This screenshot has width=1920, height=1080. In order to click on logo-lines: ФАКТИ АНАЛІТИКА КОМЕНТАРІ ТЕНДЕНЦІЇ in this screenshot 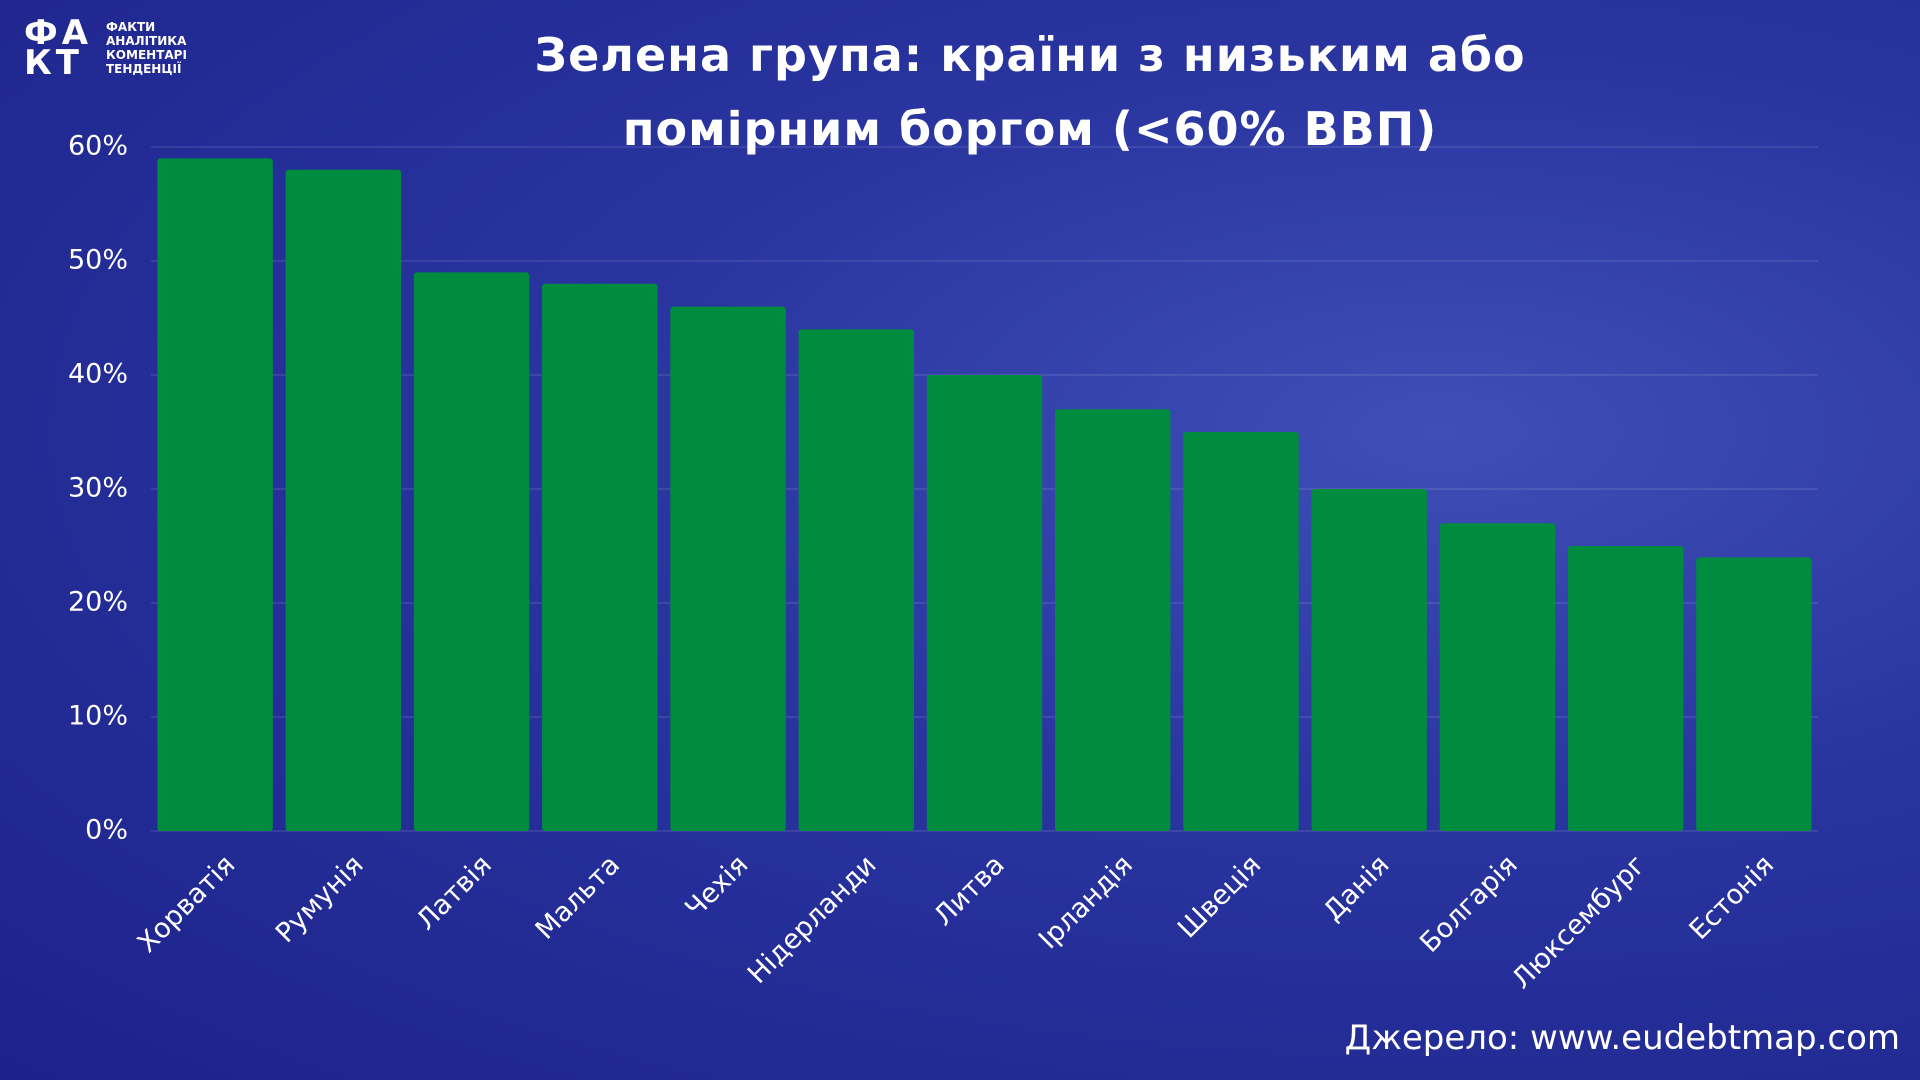, I will do `click(146, 48)`.